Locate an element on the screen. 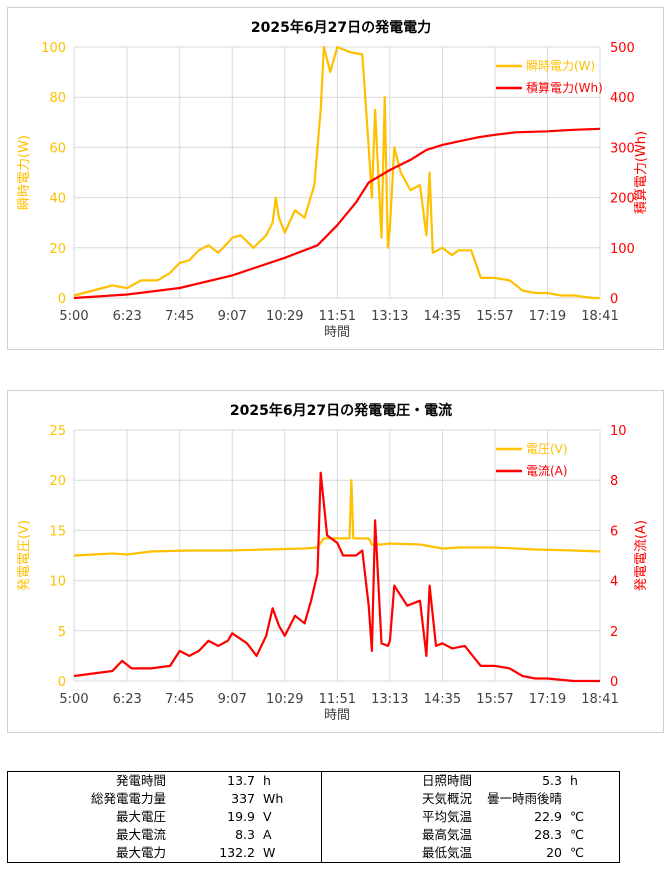 This screenshot has height=882, width=666. y-left-axis-label: 発電電圧(V) is located at coordinates (24, 555).